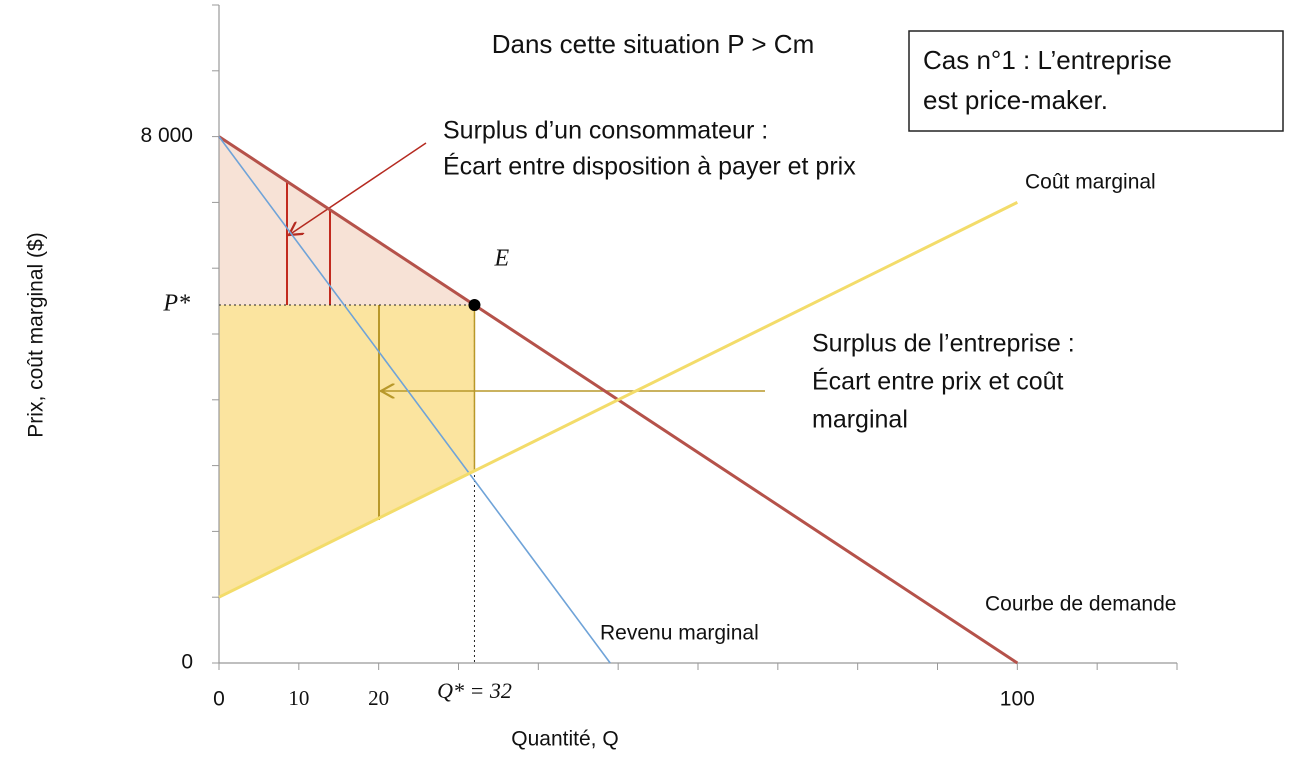 The image size is (1294, 764). What do you see at coordinates (298, 698) in the screenshot?
I see `x-tick-label: 10` at bounding box center [298, 698].